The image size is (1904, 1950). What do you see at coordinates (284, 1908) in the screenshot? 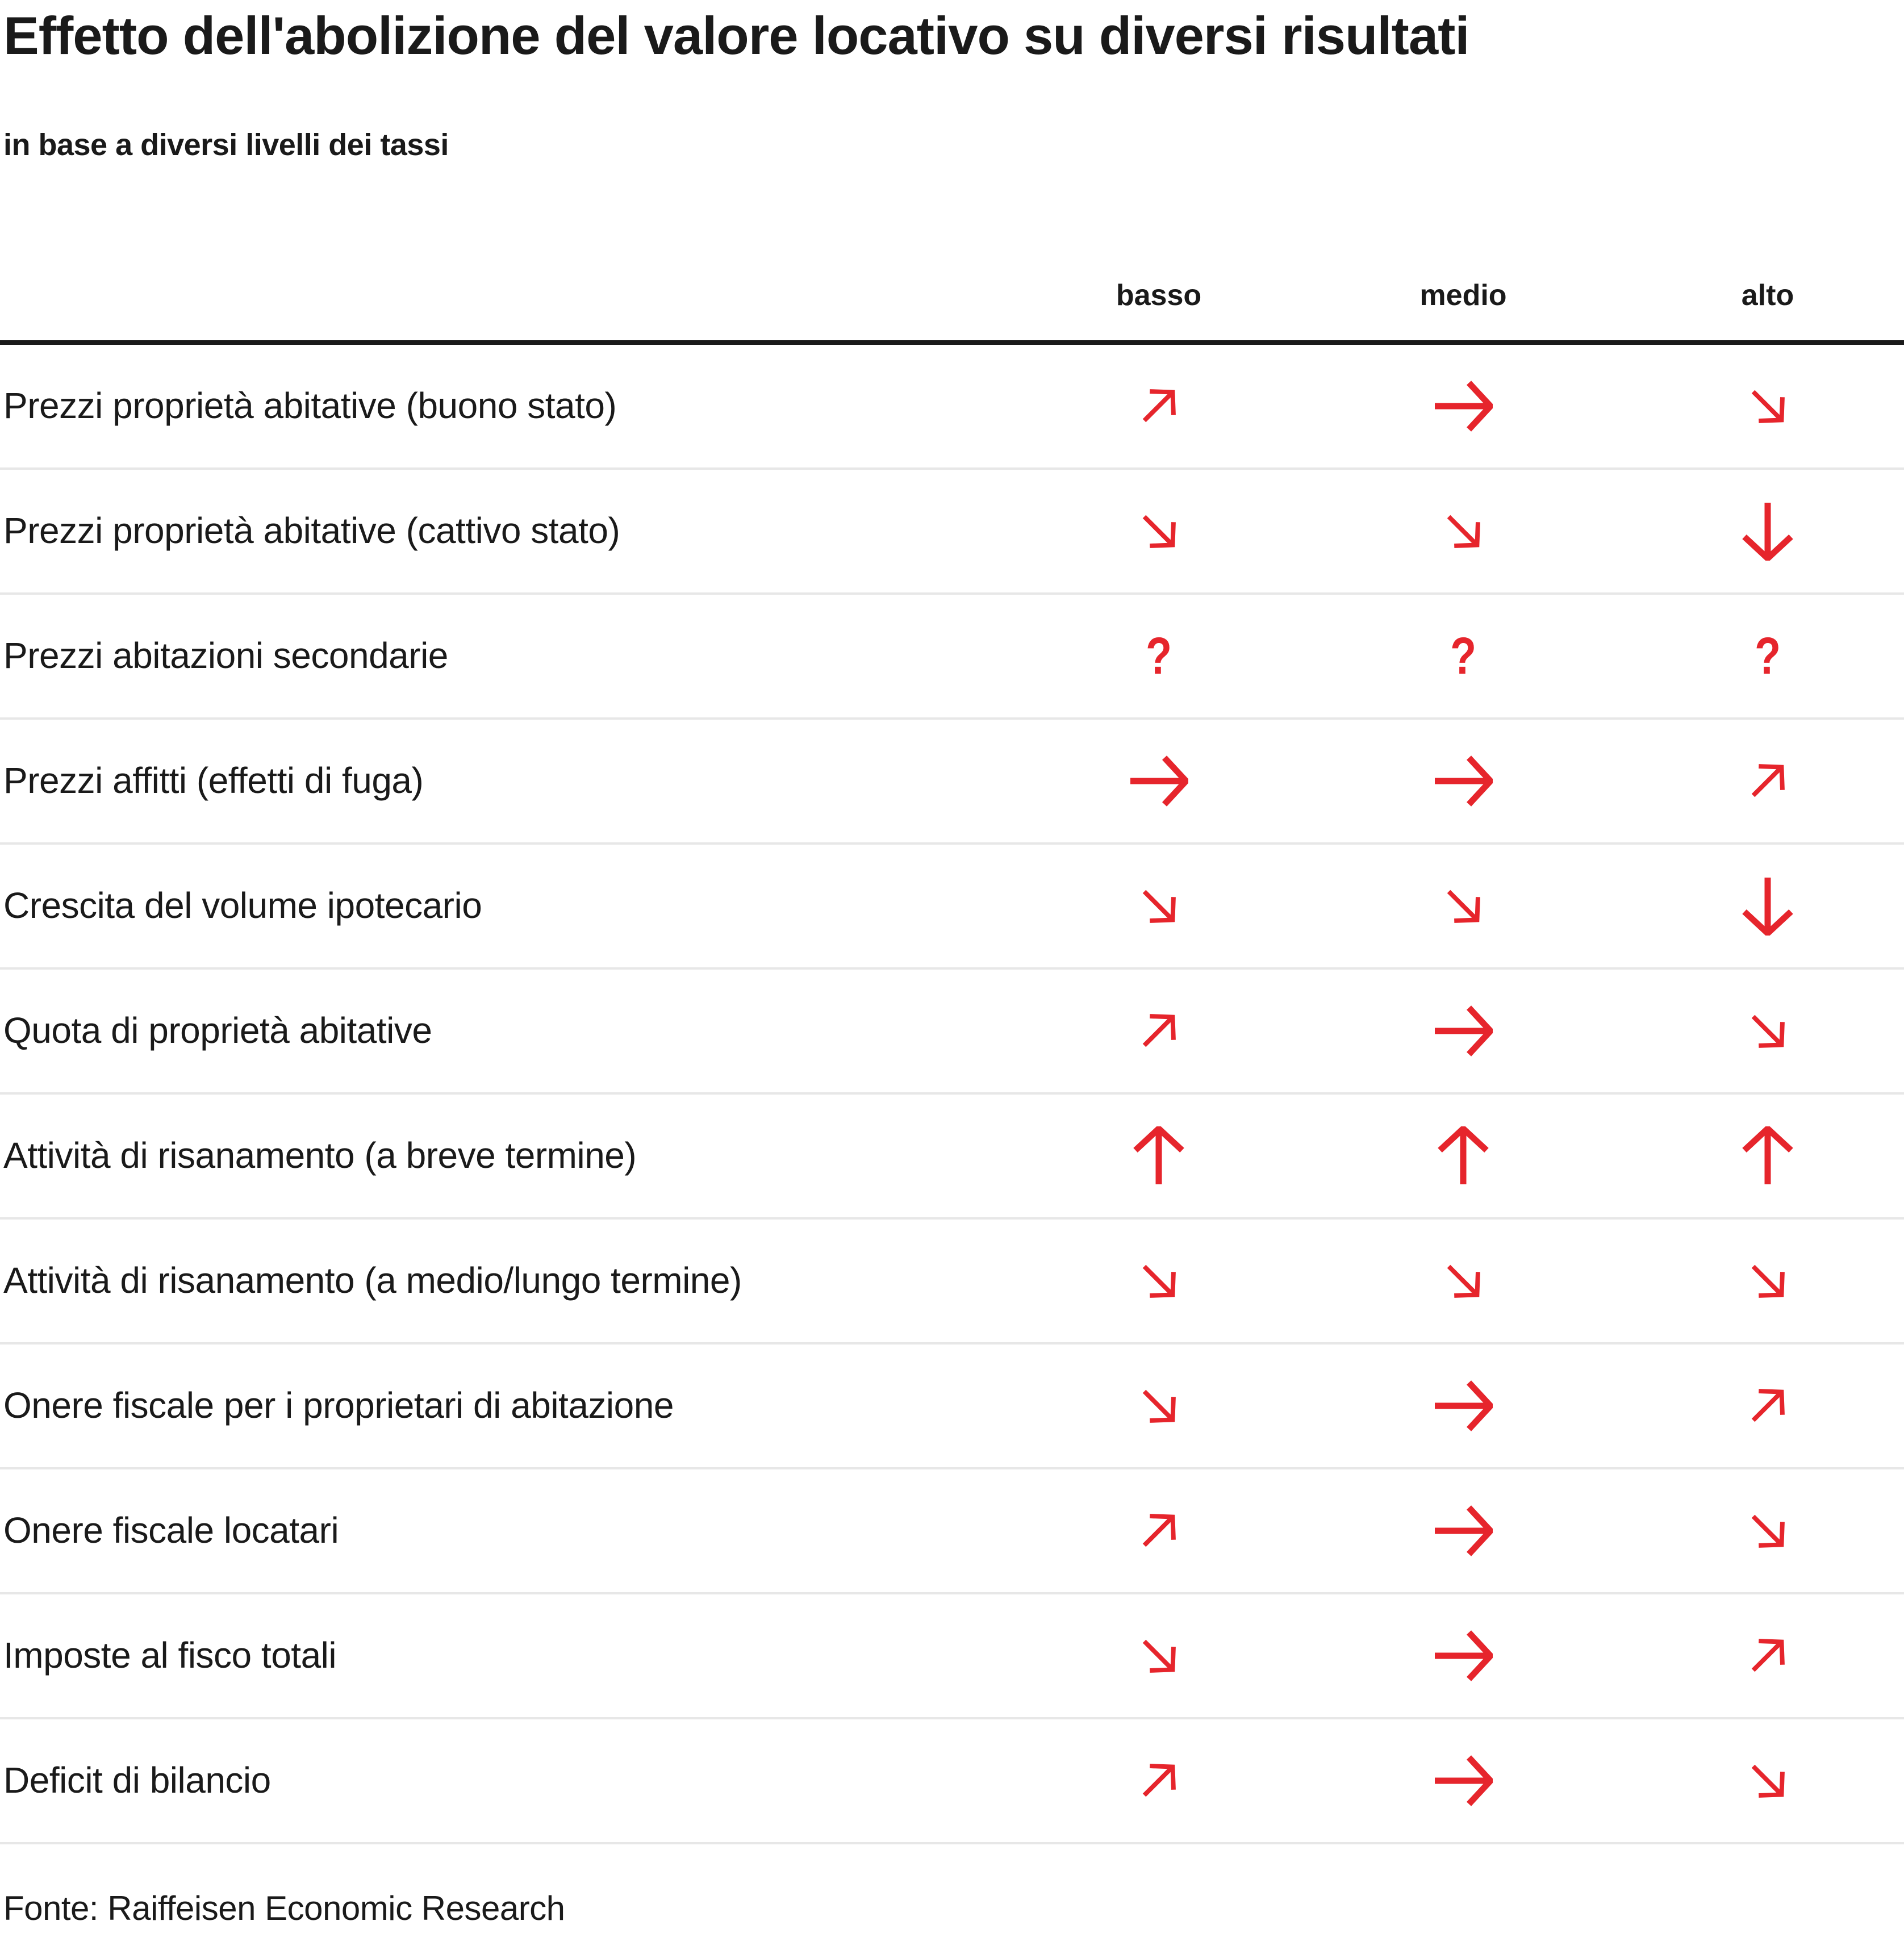
I see `source-note: Fonte: Raiffeisen Economic Research` at bounding box center [284, 1908].